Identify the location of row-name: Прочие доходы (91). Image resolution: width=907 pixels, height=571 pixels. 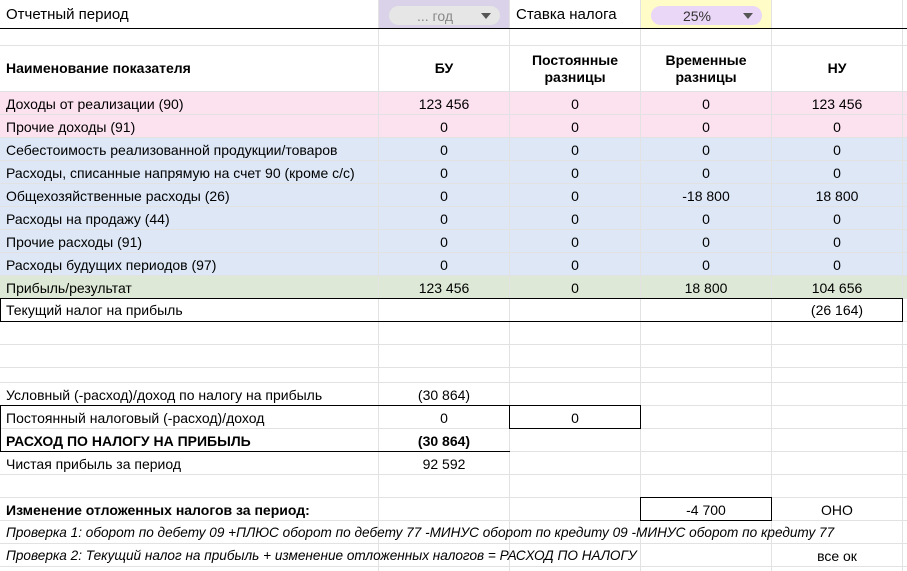
(71, 126).